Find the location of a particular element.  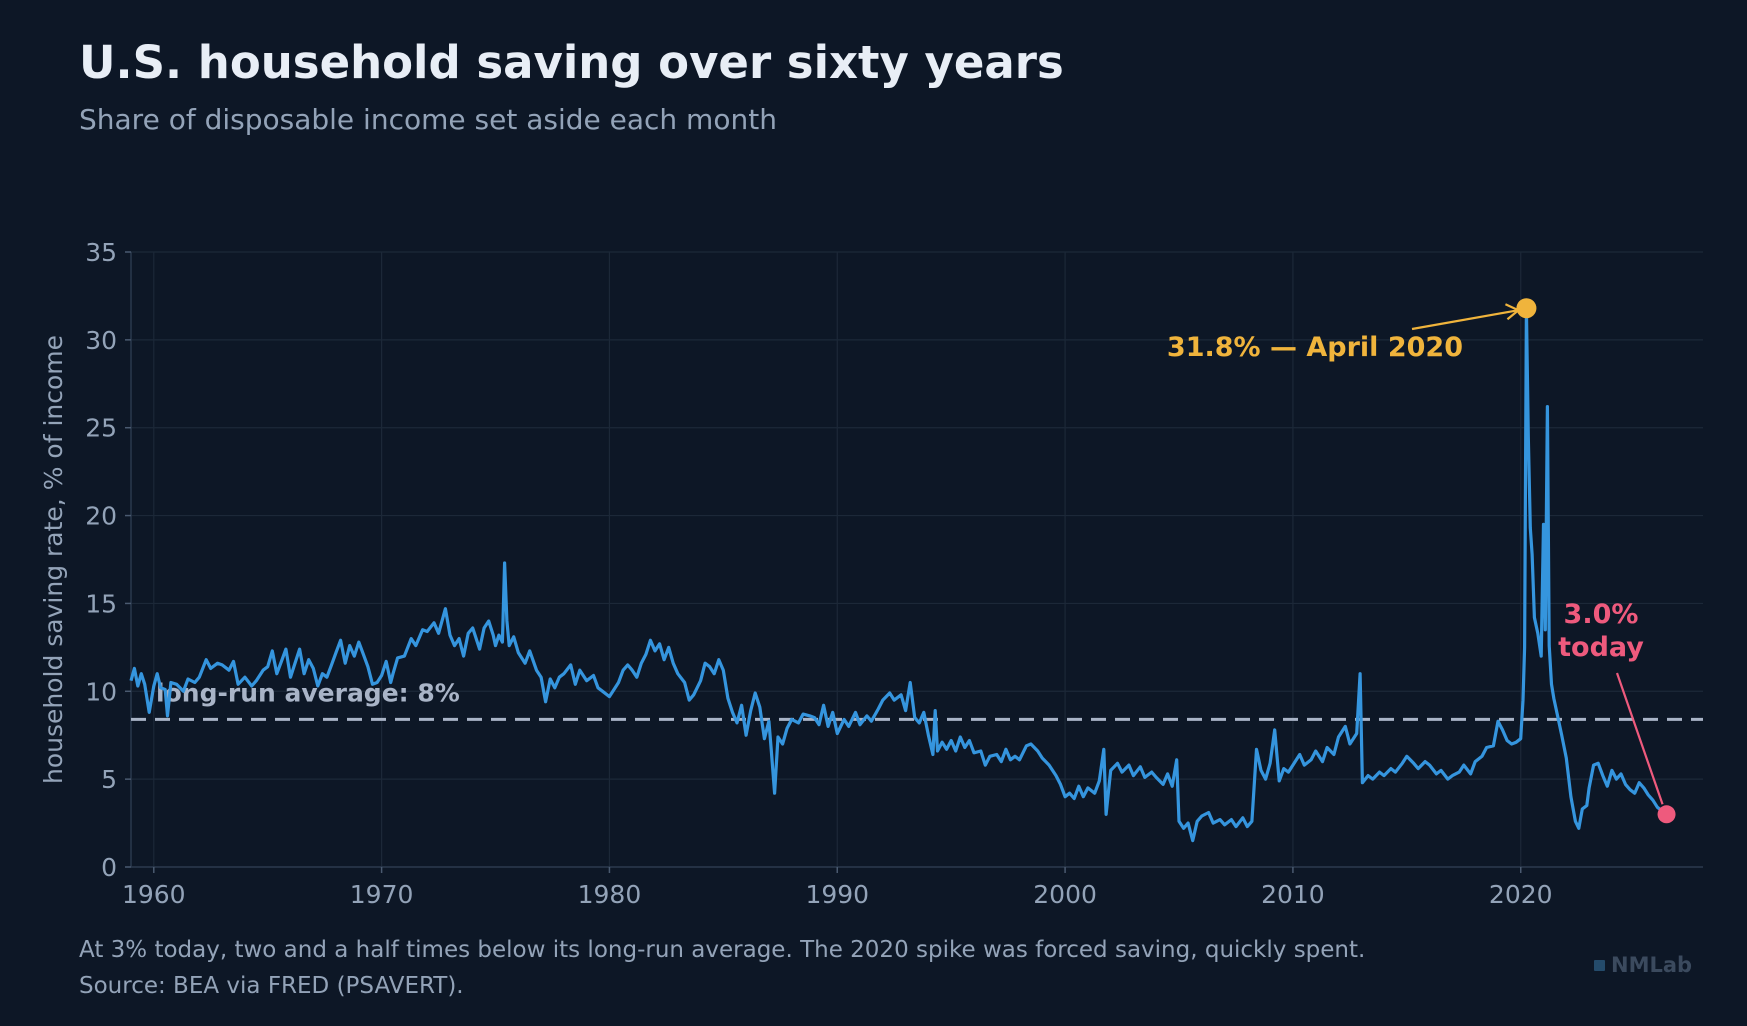

peak-label: 31.8% — April 2020 is located at coordinates (1315, 347).